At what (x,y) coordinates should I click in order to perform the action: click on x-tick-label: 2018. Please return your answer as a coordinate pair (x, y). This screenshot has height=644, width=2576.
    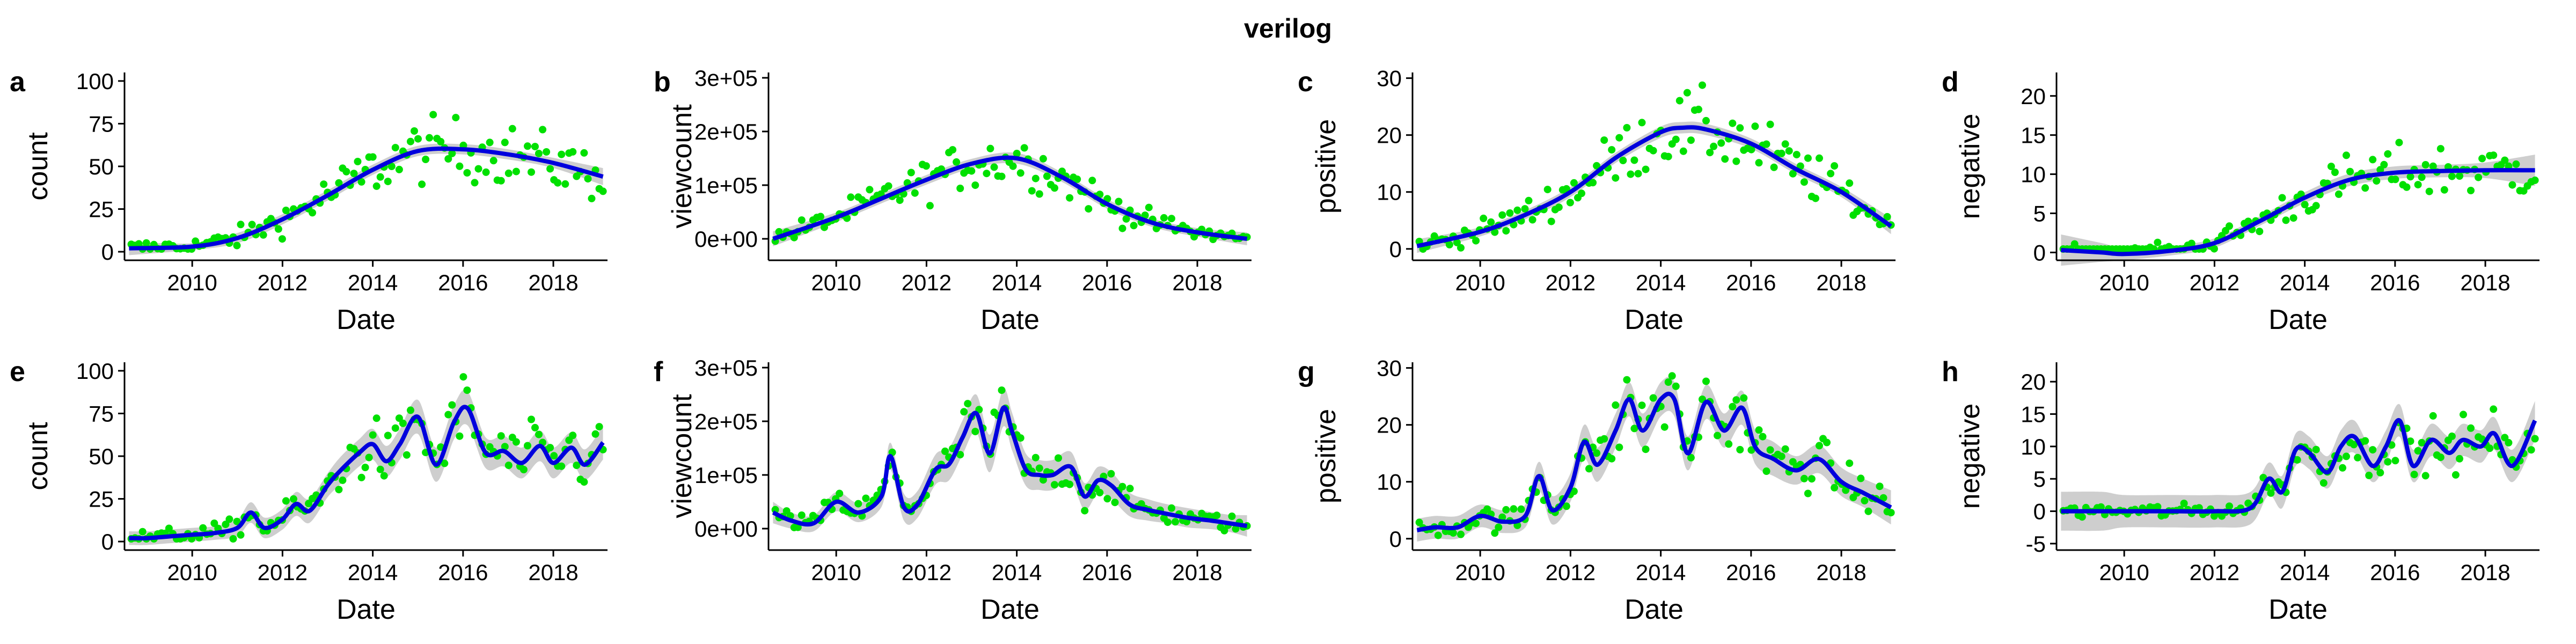
    Looking at the image, I should click on (1841, 282).